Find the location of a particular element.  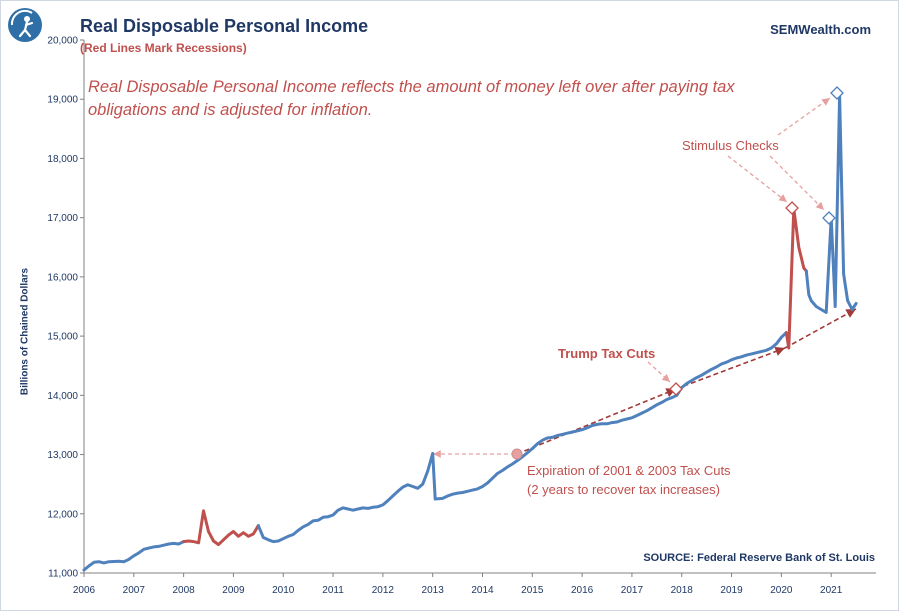

x-tick-label: 2006 is located at coordinates (84, 590).